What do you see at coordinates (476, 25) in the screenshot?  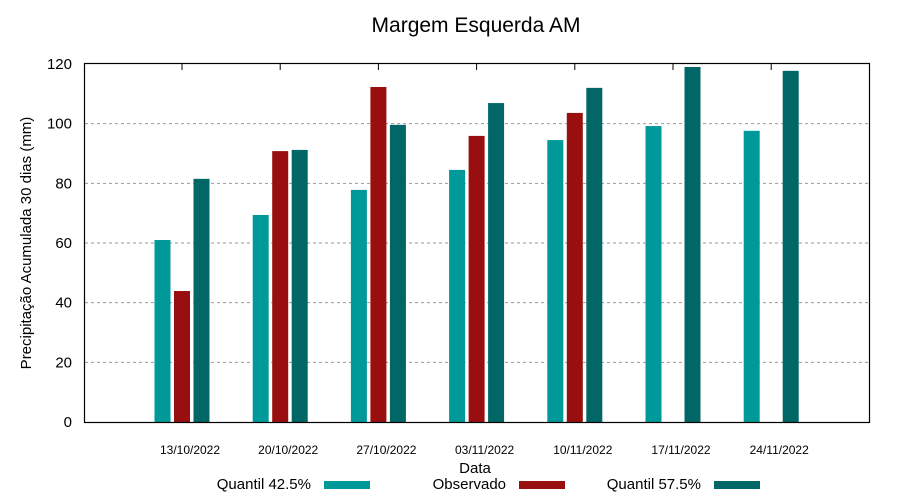 I see `chart-title: Margem Esquerda AM` at bounding box center [476, 25].